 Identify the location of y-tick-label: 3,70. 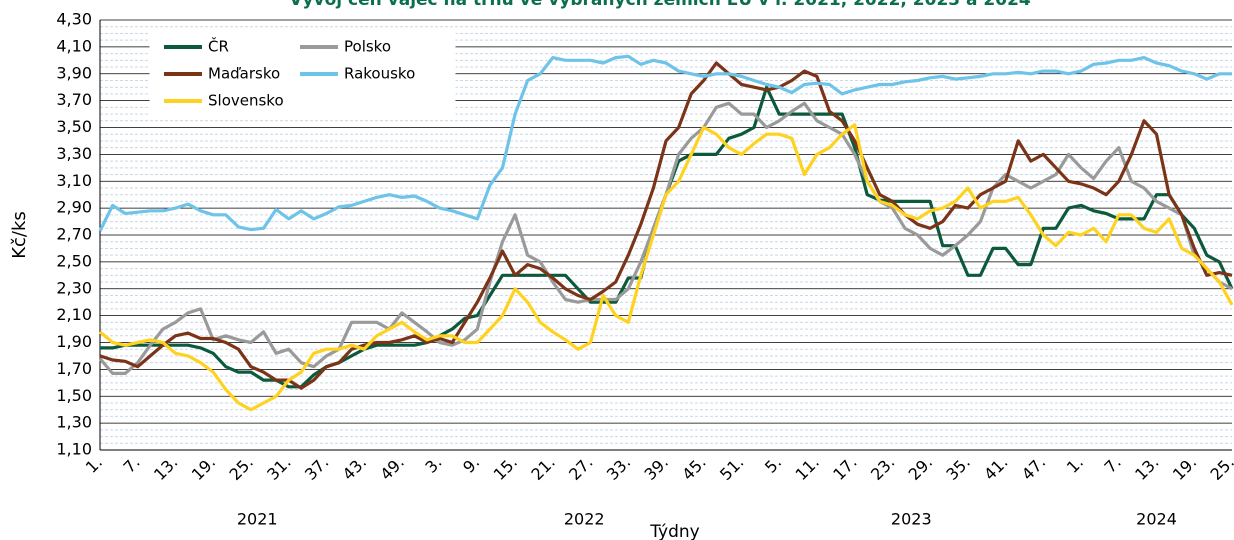
(74, 99).